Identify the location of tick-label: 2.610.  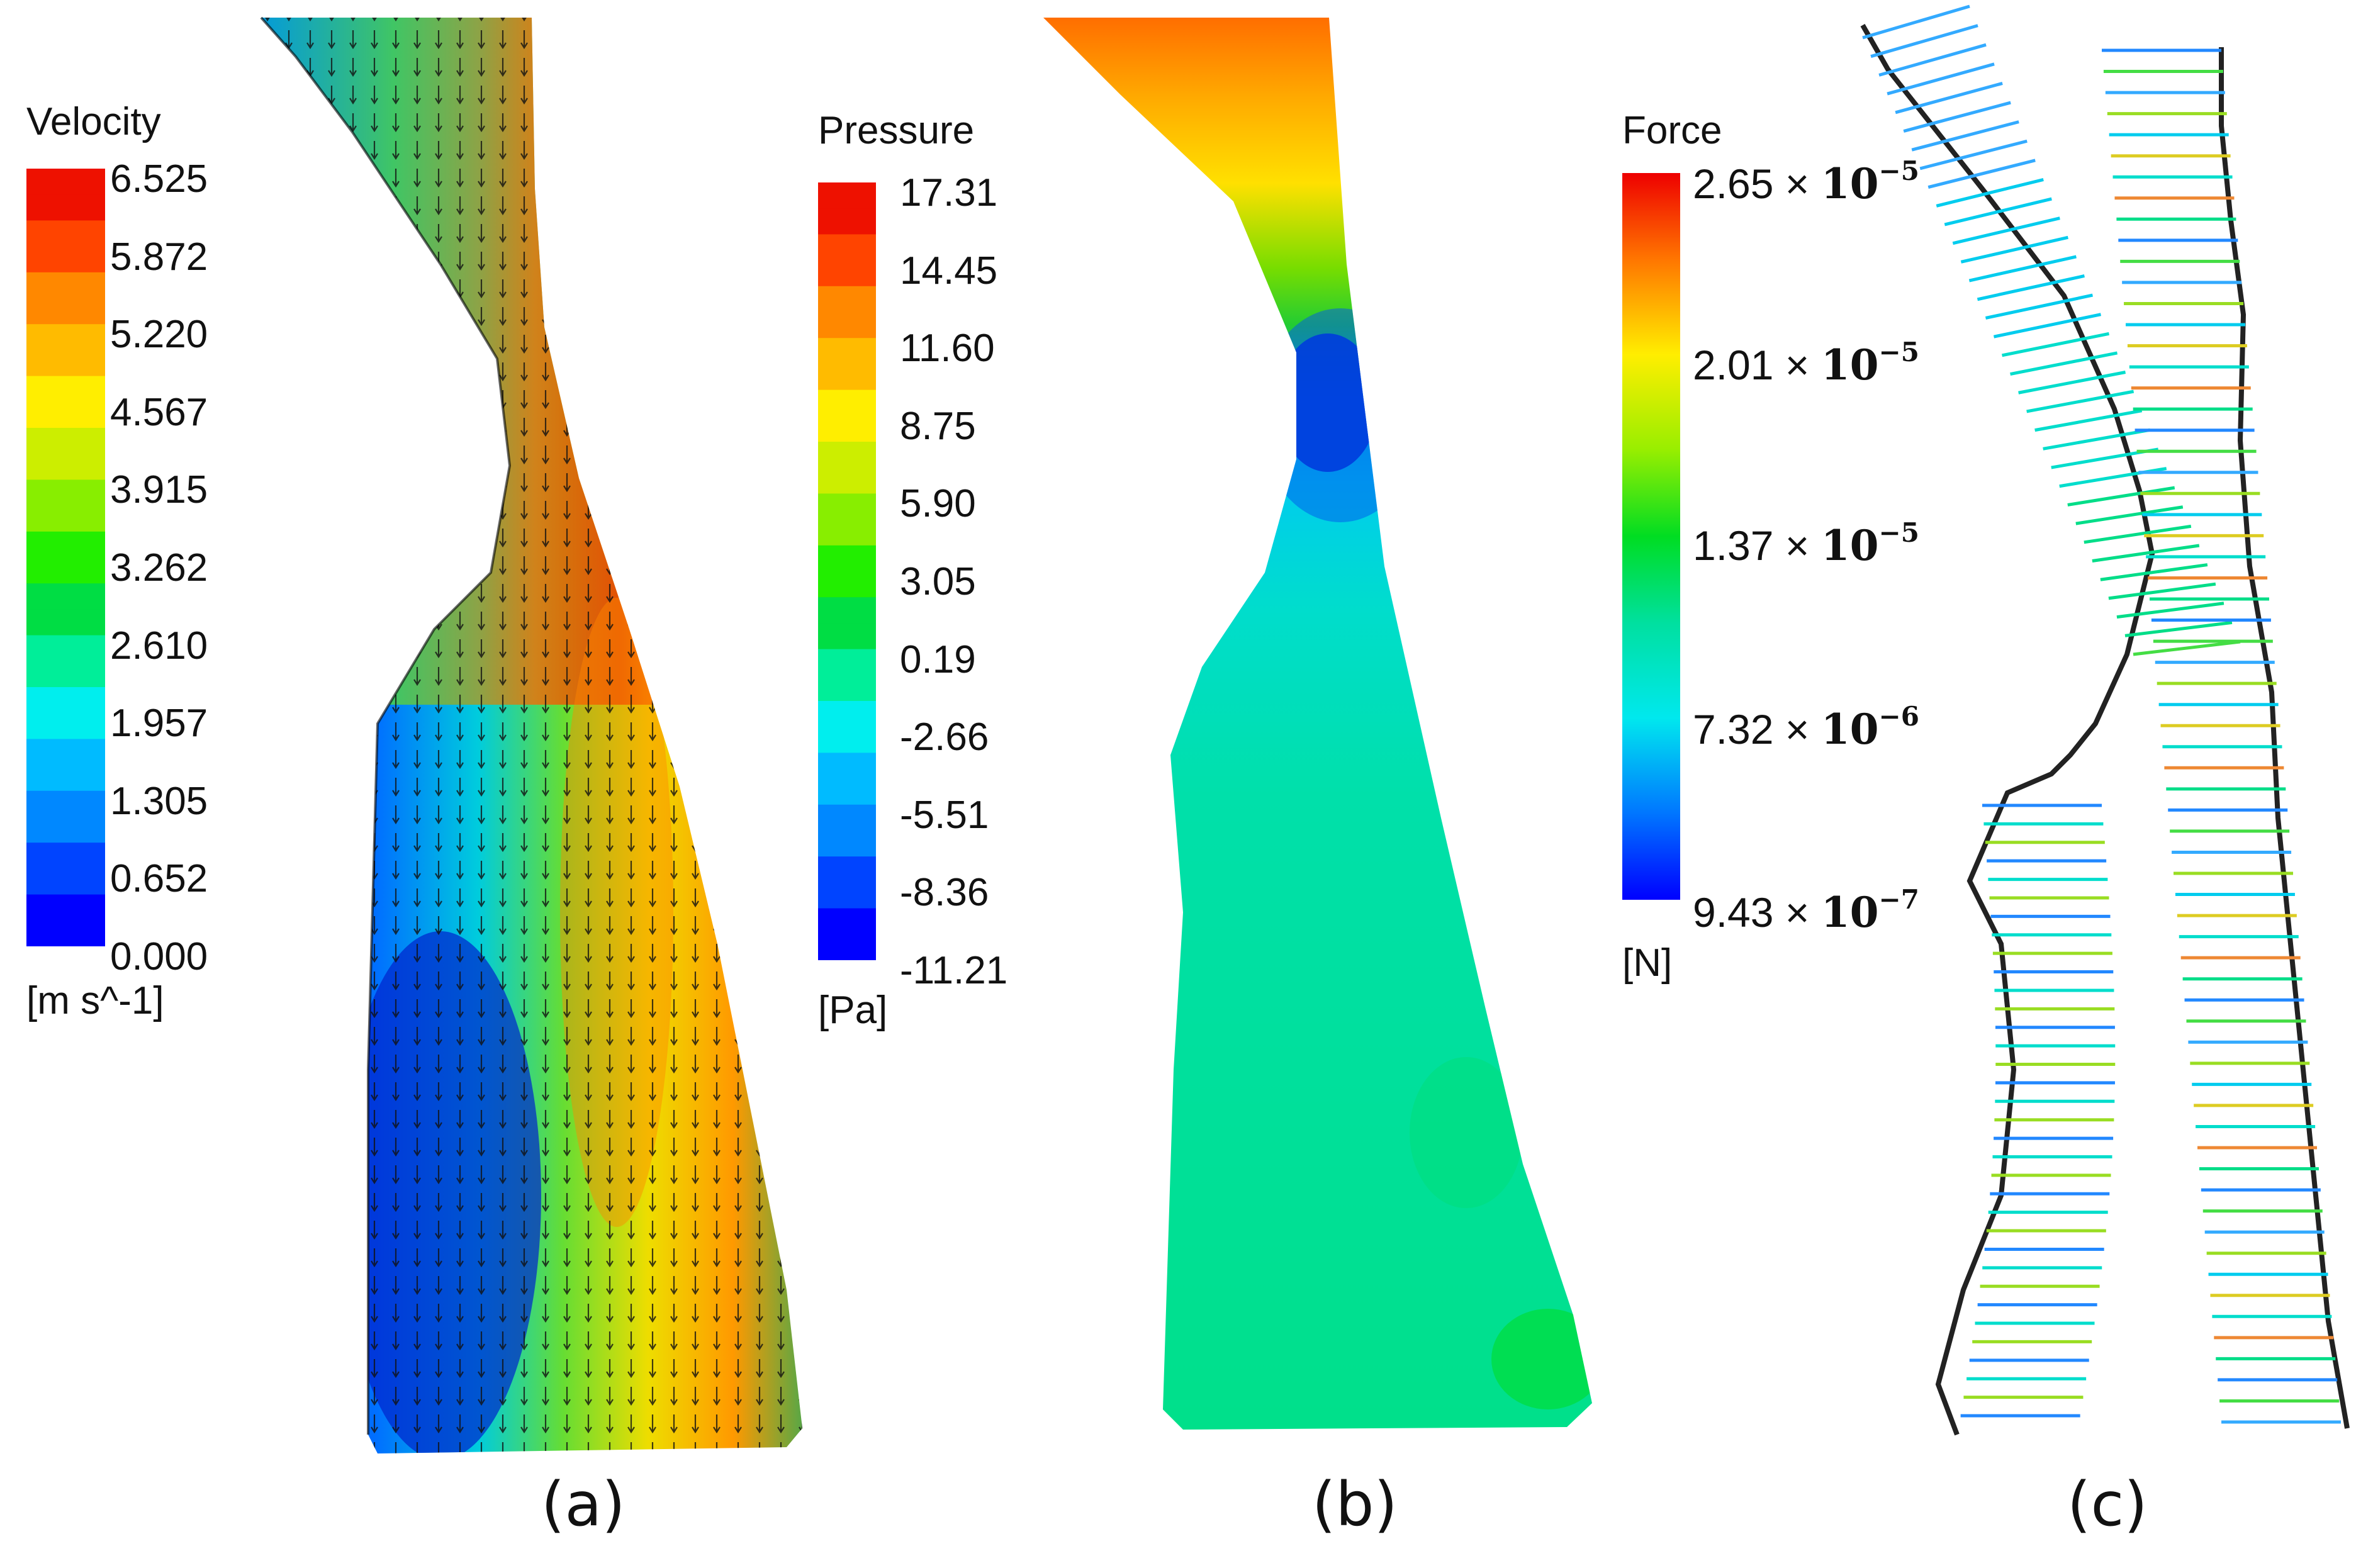
(159, 646).